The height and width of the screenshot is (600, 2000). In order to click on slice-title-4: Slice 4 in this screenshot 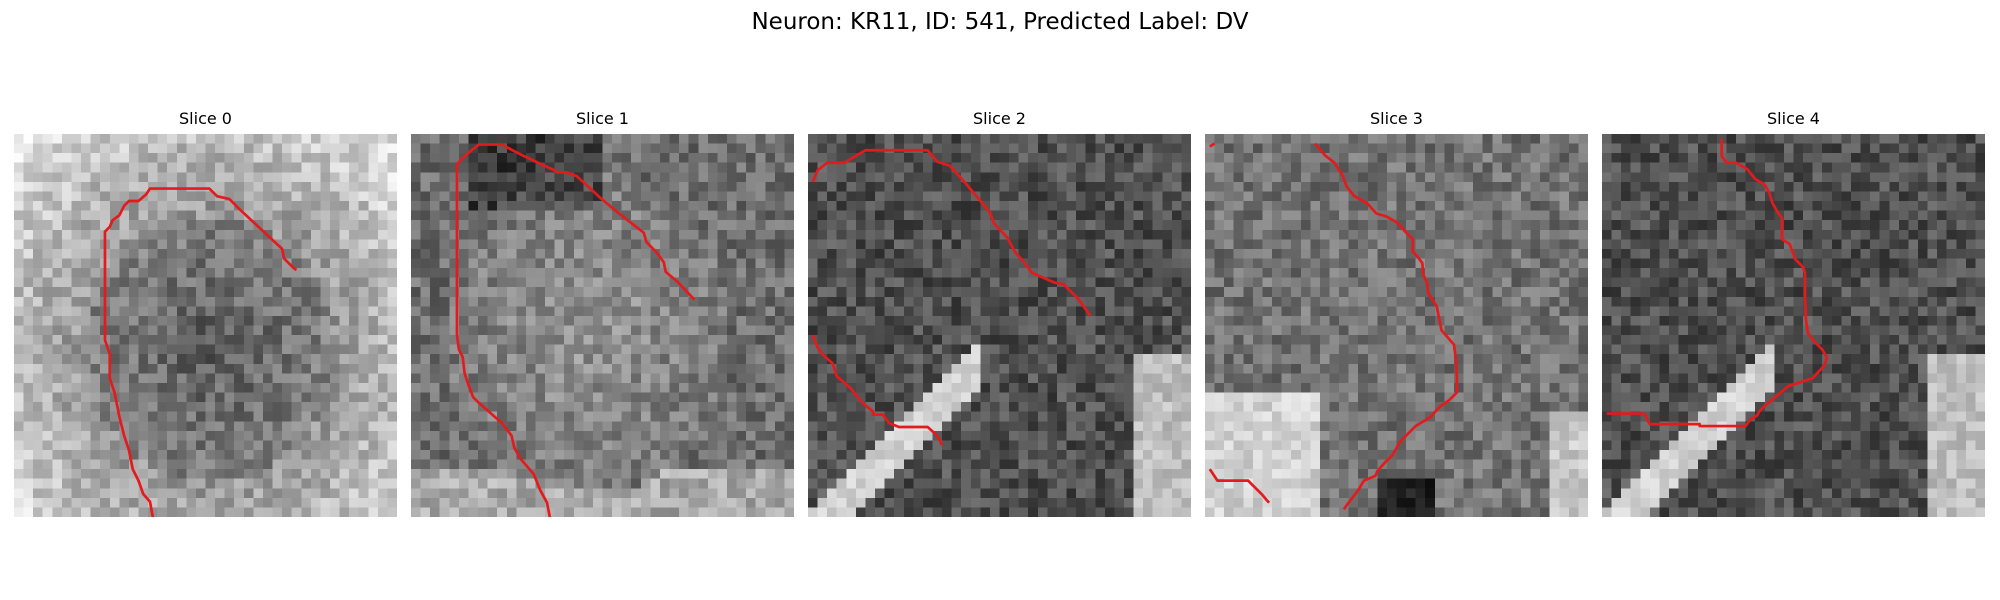, I will do `click(1793, 118)`.